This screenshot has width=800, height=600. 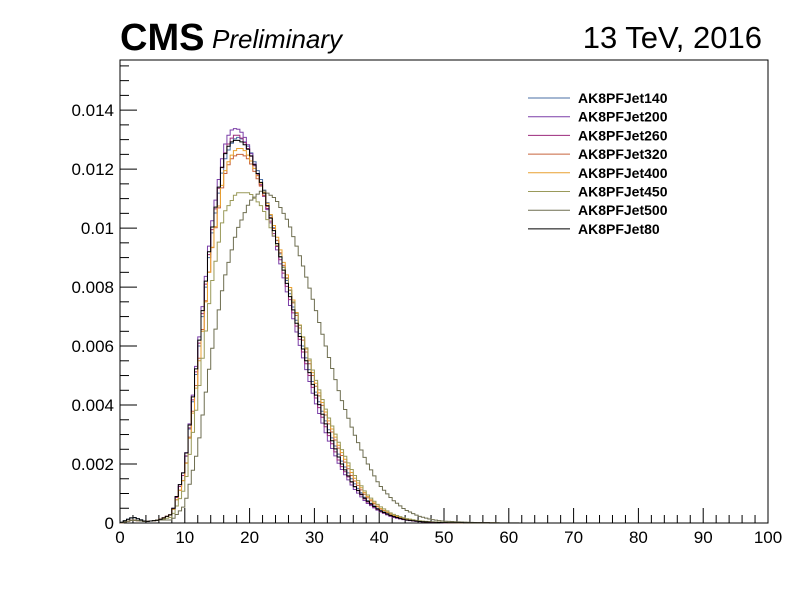 What do you see at coordinates (768, 537) in the screenshot?
I see `x-tick-label: 100` at bounding box center [768, 537].